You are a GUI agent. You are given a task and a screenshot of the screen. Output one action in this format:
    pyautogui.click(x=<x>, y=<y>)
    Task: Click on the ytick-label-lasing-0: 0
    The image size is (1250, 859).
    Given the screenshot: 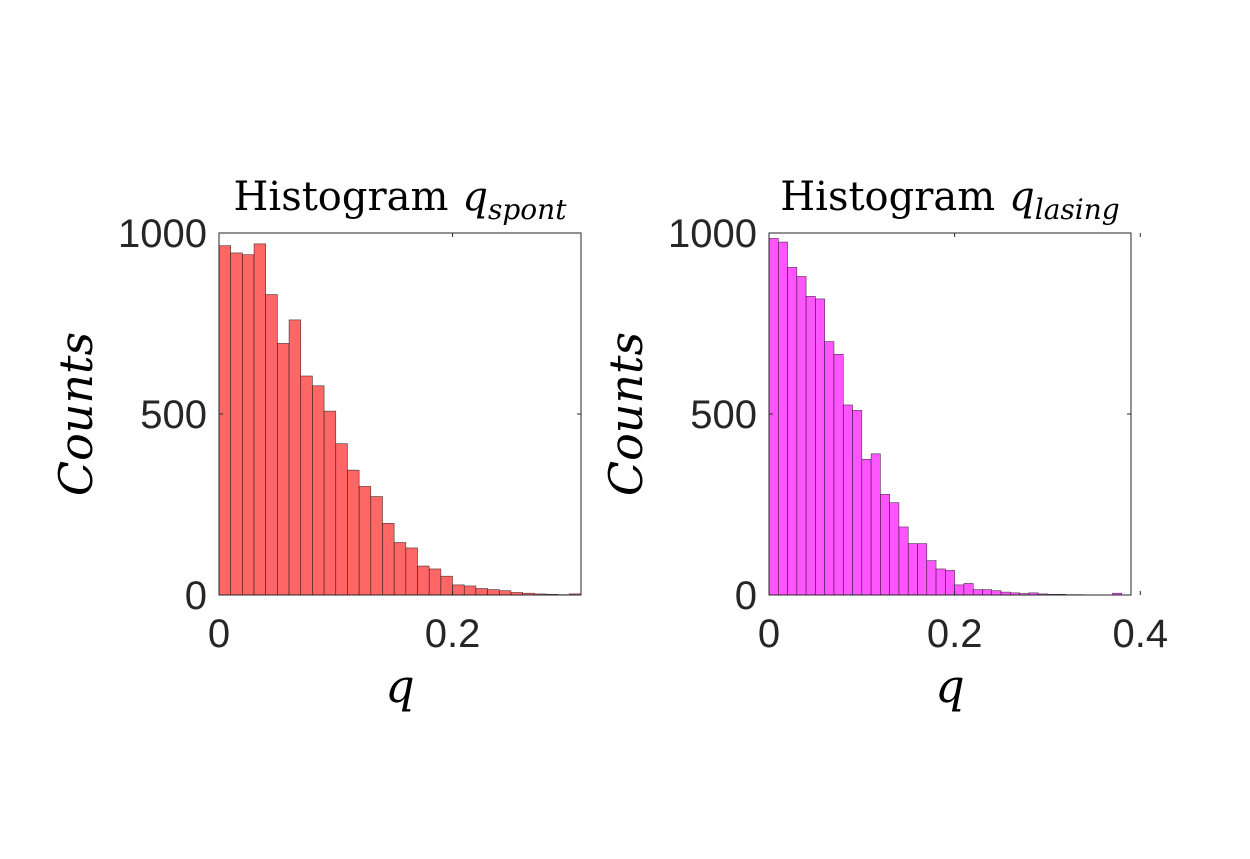 What is the action you would take?
    pyautogui.click(x=746, y=596)
    